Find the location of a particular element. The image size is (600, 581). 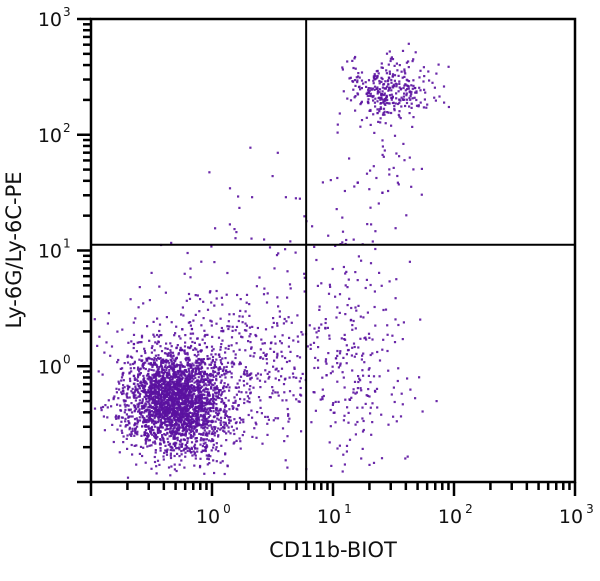

y-tick-label: 10 3 is located at coordinates (54, 18).